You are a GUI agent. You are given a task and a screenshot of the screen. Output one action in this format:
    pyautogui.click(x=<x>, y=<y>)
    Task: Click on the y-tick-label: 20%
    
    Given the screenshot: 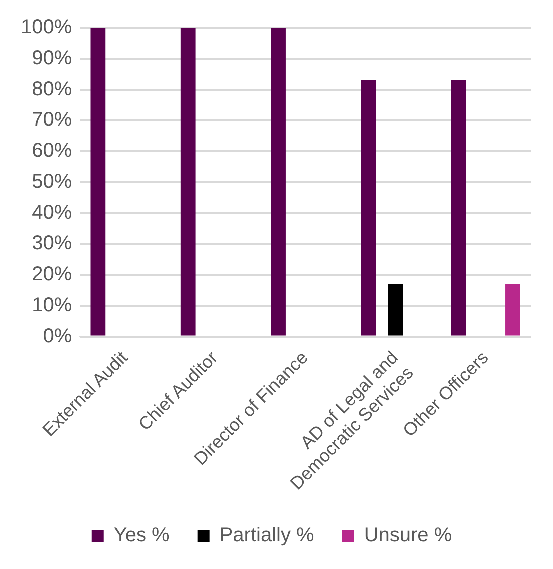 What is the action you would take?
    pyautogui.click(x=52, y=275)
    